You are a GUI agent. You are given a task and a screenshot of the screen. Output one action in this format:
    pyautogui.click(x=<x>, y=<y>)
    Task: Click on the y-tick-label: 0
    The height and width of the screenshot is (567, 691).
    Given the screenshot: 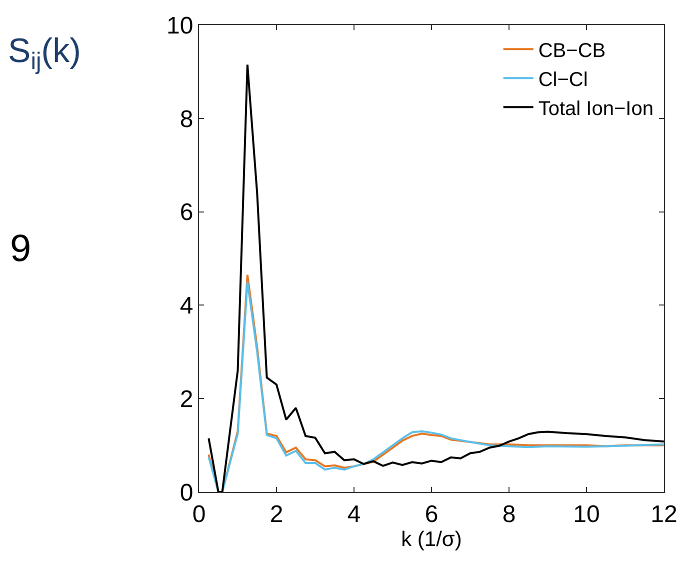 What is the action you would take?
    pyautogui.click(x=187, y=492)
    